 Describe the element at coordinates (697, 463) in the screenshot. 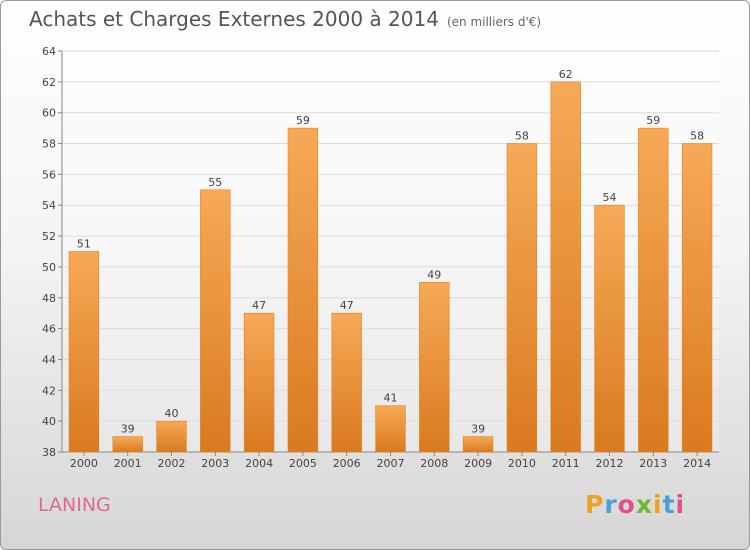

I see `x-tick-label-2014: 2014` at that location.